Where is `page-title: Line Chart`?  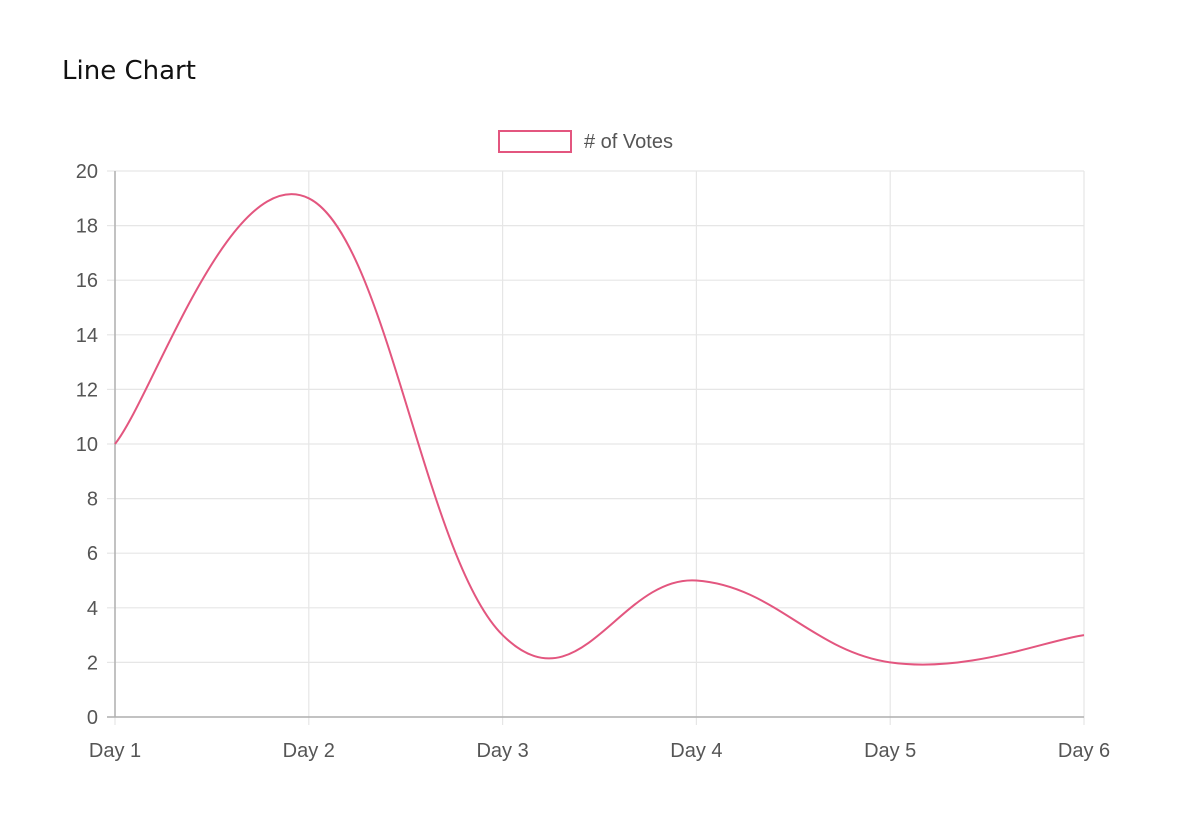
page-title: Line Chart is located at coordinates (129, 71).